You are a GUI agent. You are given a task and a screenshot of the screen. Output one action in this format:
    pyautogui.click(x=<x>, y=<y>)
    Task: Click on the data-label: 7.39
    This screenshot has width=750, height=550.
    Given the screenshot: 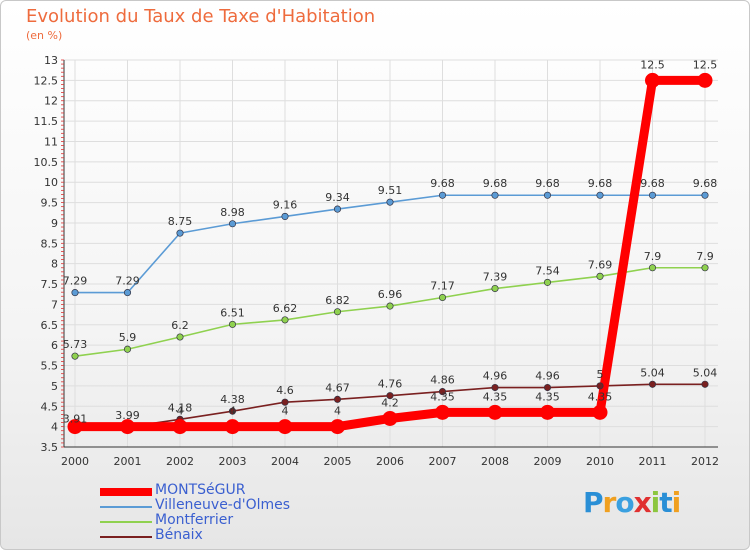 What is the action you would take?
    pyautogui.click(x=495, y=277)
    